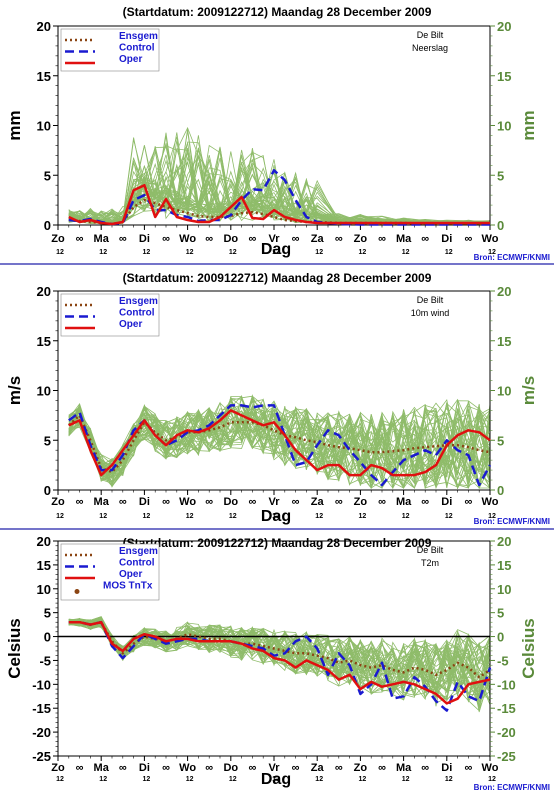  What do you see at coordinates (506, 732) in the screenshot?
I see `y-tick-label-right: -20` at bounding box center [506, 732].